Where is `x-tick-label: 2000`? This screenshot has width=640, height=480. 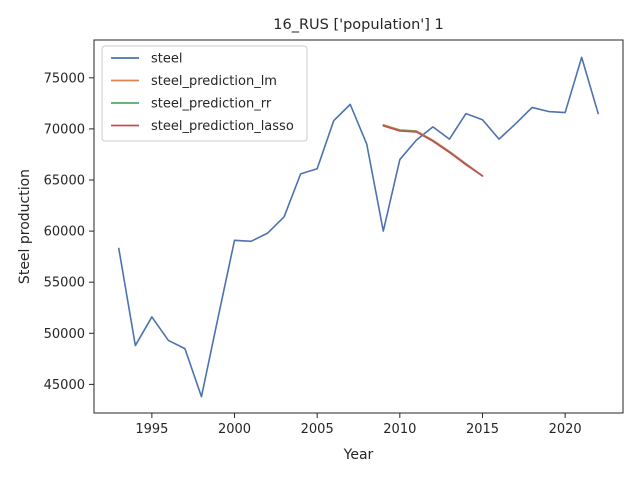
x-tick-label: 2000 is located at coordinates (234, 429).